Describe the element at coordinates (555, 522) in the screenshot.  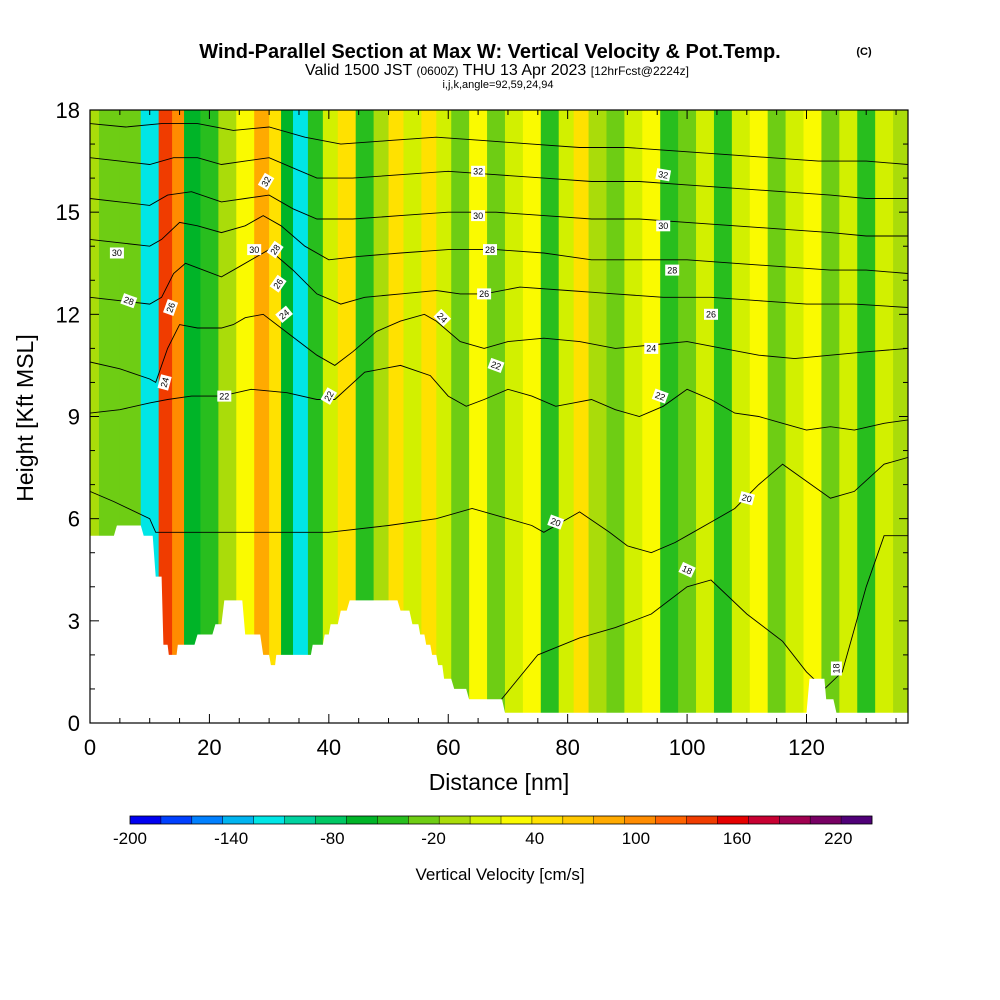
I see `contour-label-text: 20` at that location.